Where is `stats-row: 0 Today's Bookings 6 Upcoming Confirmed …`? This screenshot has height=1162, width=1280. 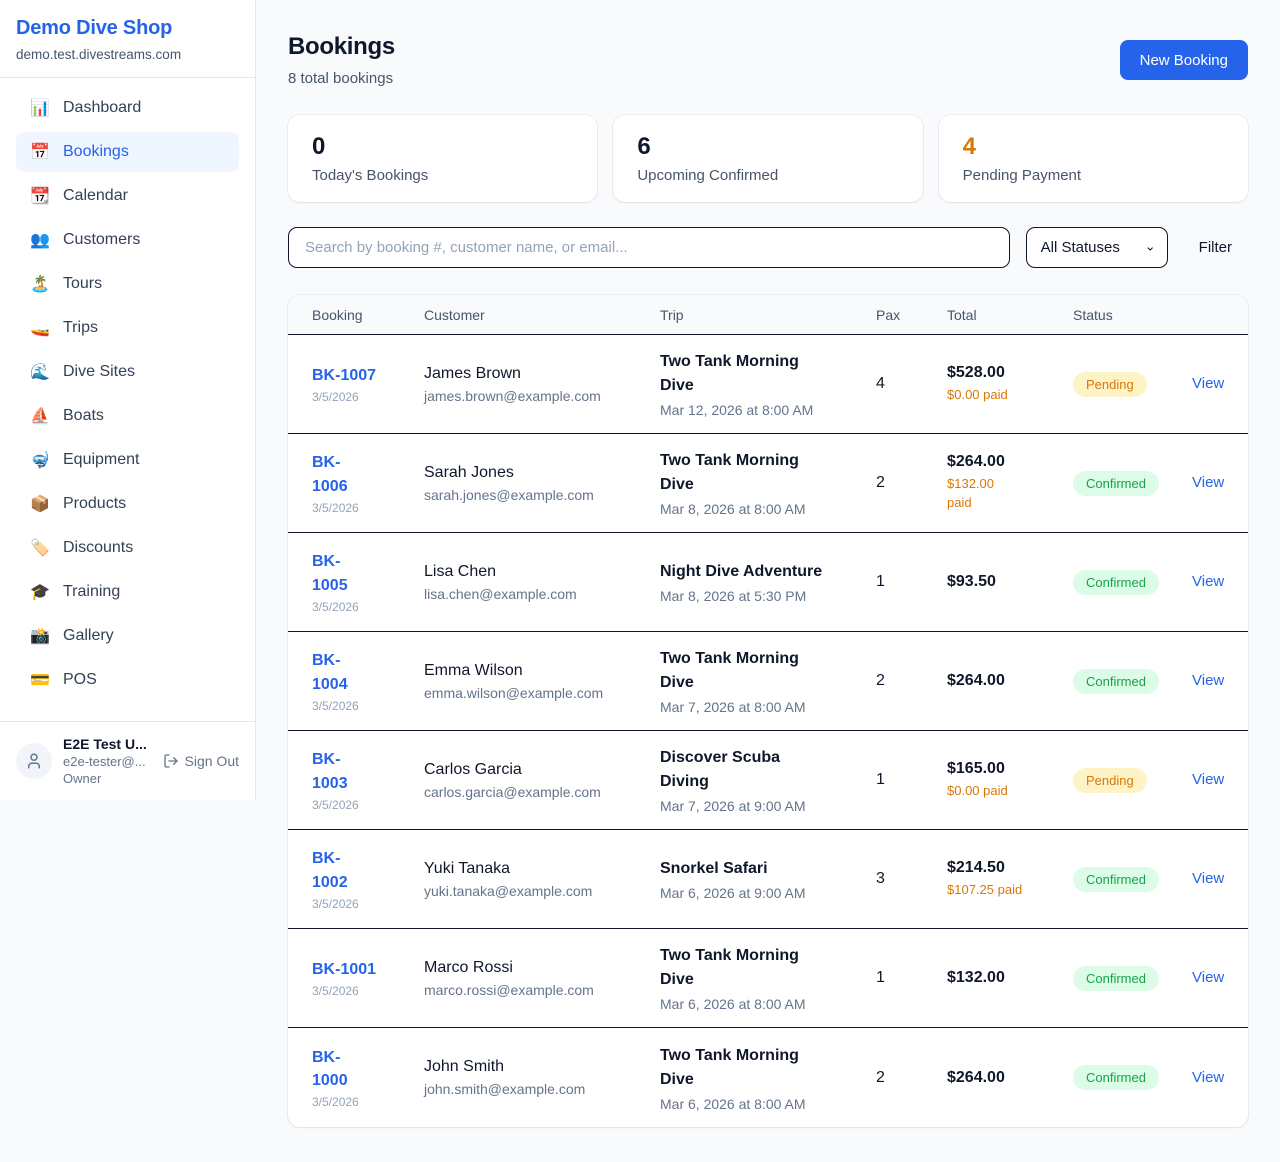 stats-row: 0 Today's Bookings 6 Upcoming Confirmed … is located at coordinates (768, 158).